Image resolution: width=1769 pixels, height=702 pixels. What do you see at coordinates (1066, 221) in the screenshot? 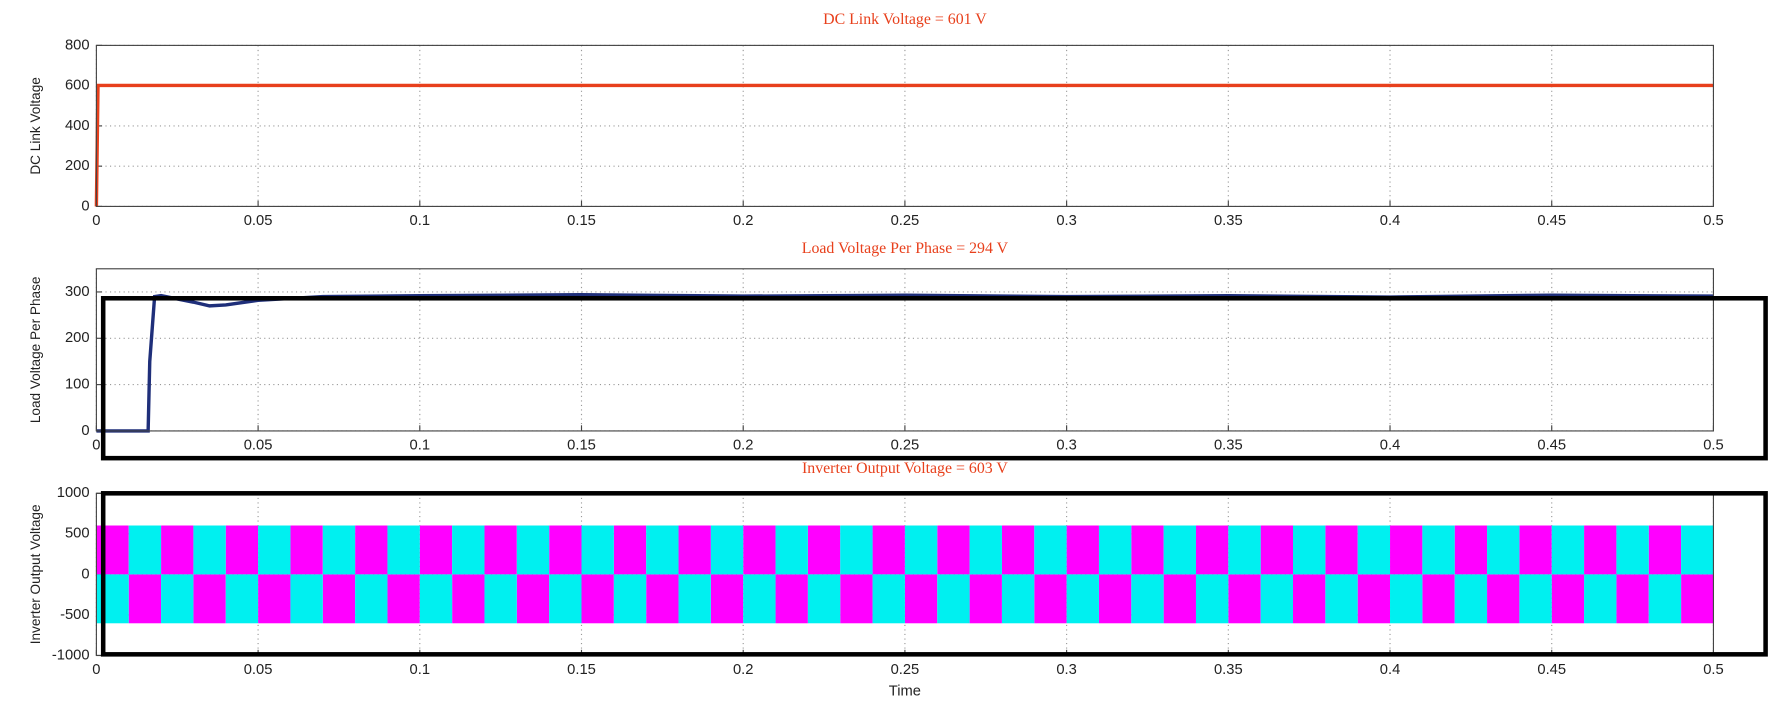
I see `x-tick-label: 0.3` at bounding box center [1066, 221].